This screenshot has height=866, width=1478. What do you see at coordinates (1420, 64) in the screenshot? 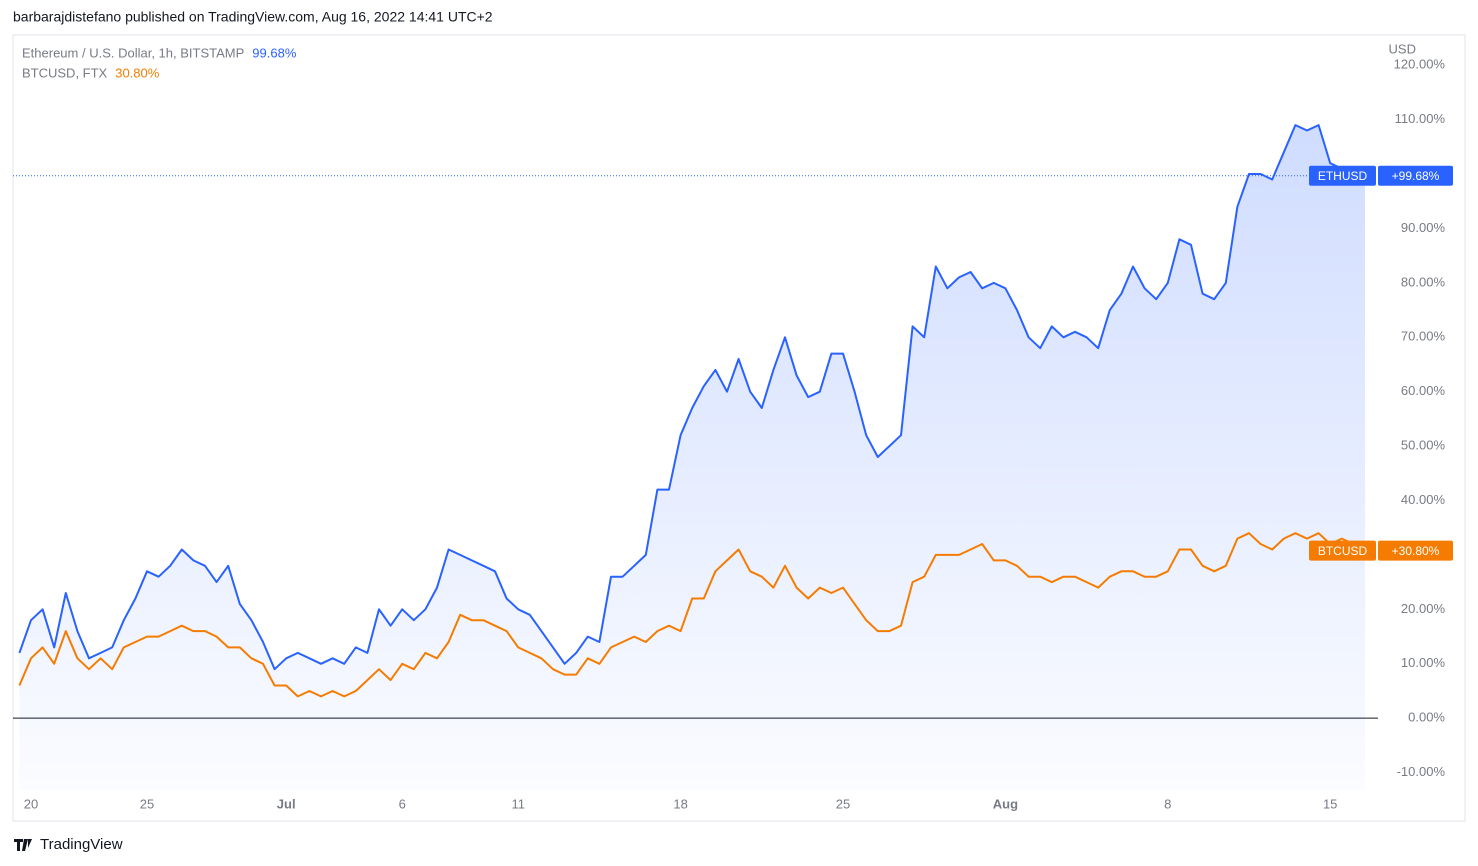
I see `y-tick-label: 120.00%` at bounding box center [1420, 64].